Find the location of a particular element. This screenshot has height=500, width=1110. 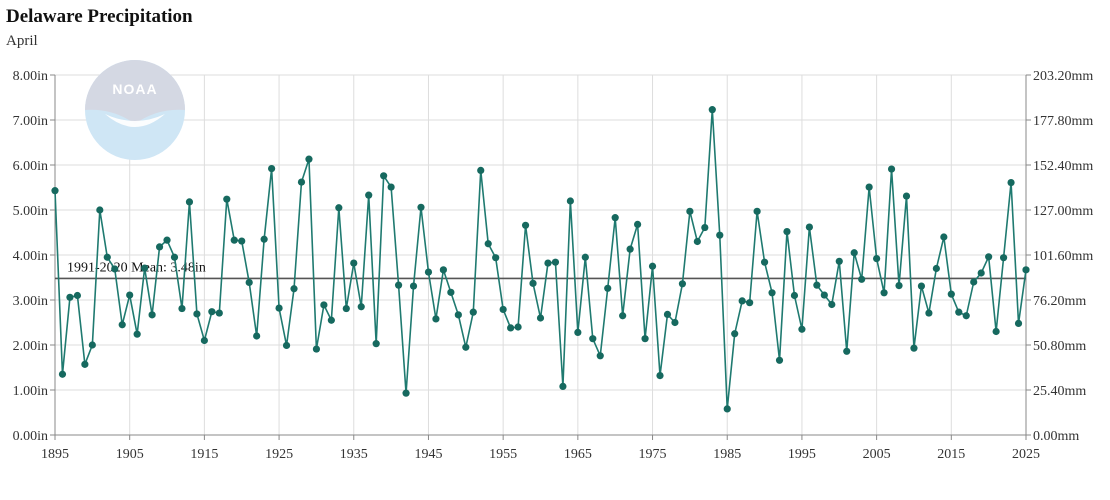

y-tick-label-right: 177.80mm is located at coordinates (1063, 121).